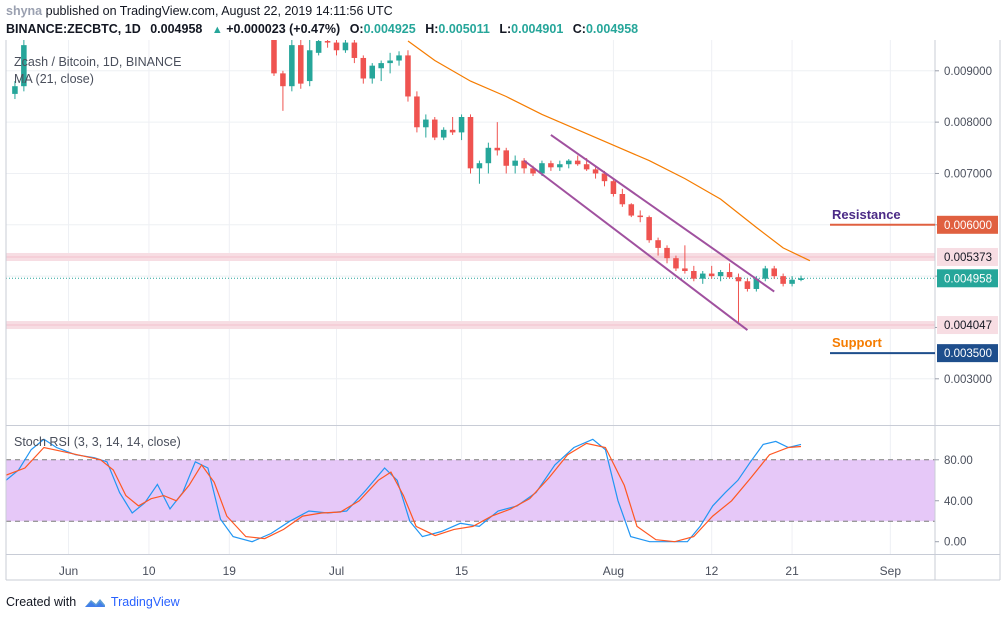 This screenshot has width=1006, height=620. I want to click on rsi-band, so click(470, 490).